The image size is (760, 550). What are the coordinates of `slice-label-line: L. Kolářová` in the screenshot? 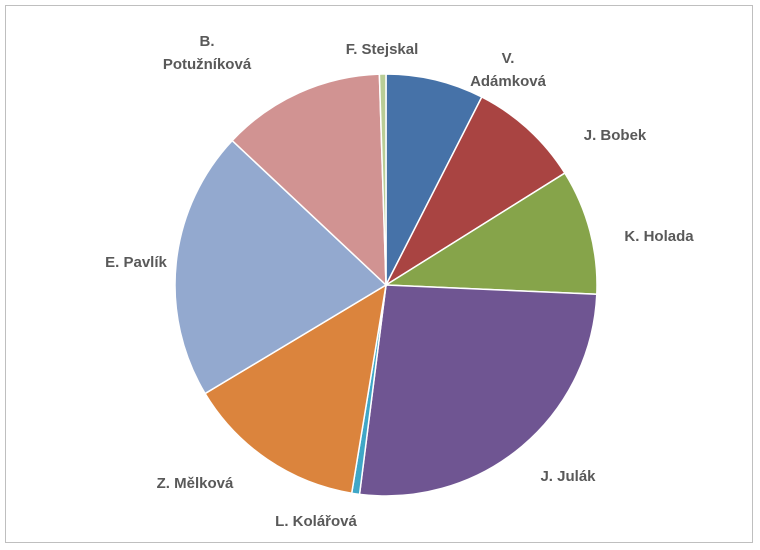 It's located at (316, 521).